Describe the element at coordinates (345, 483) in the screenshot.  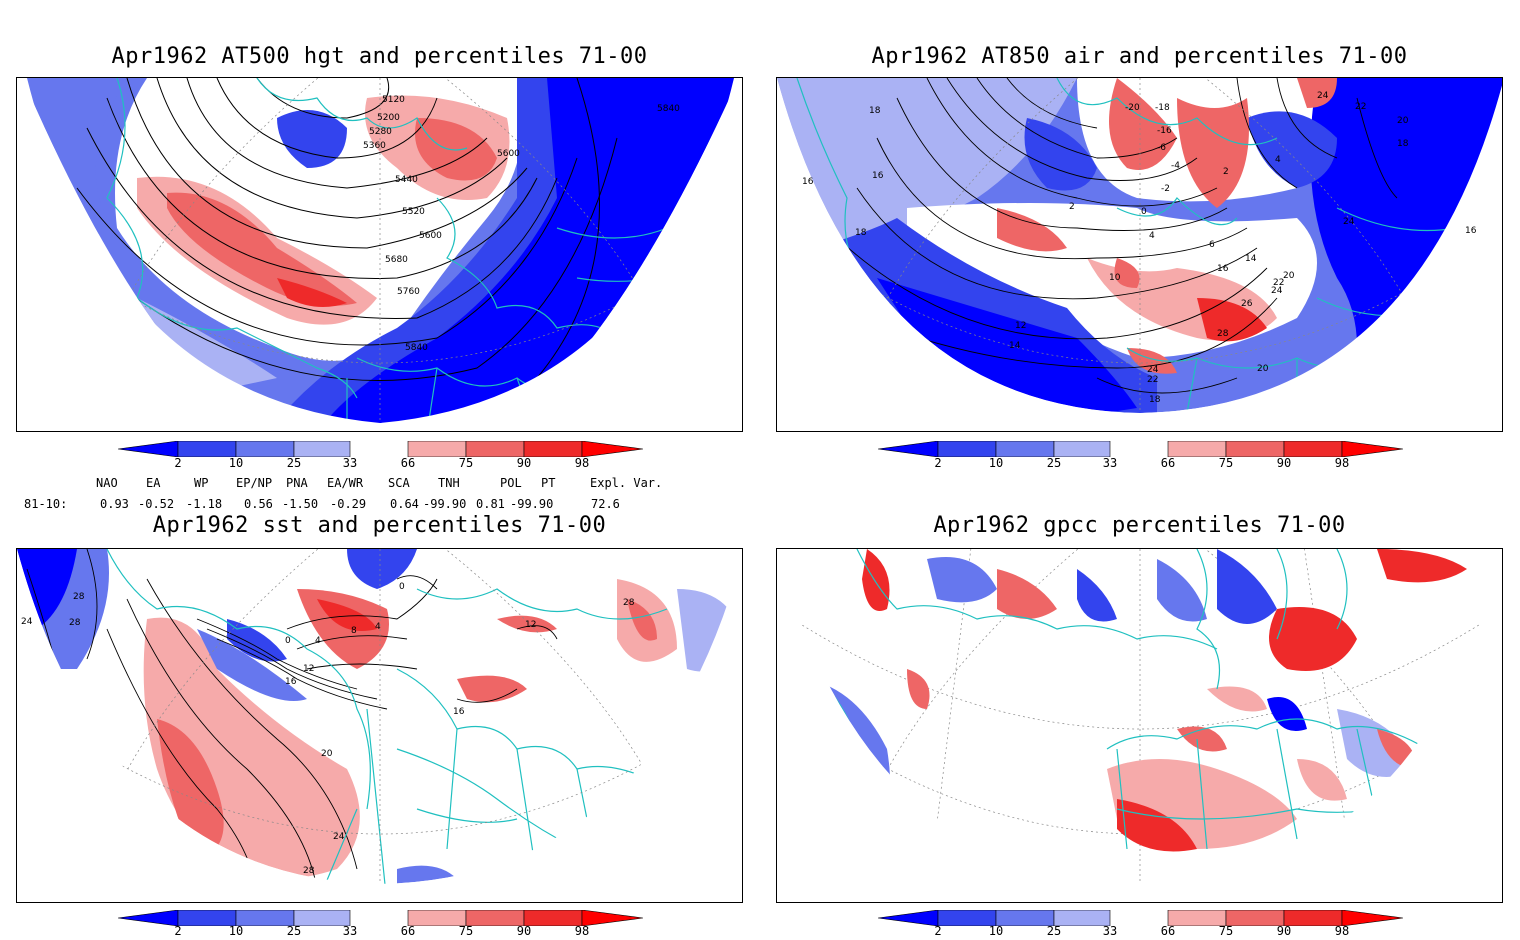
I see `index-header: EA/WR` at that location.